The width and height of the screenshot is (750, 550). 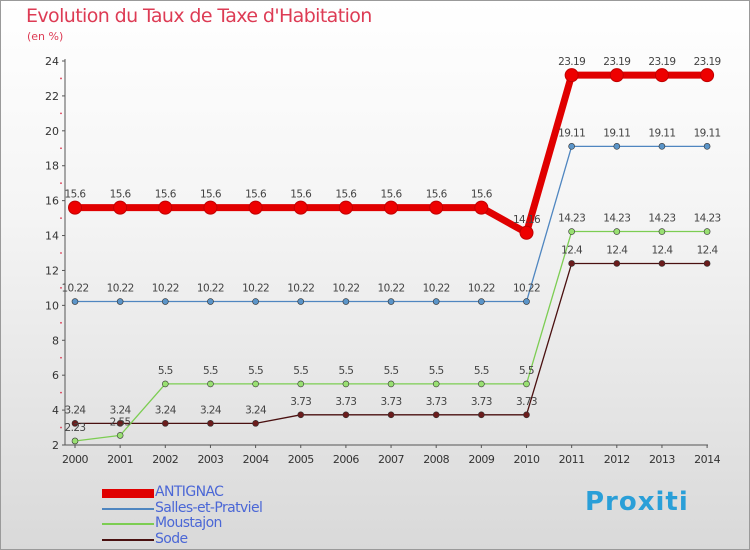 I want to click on y-tick-label: 16, so click(x=52, y=201).